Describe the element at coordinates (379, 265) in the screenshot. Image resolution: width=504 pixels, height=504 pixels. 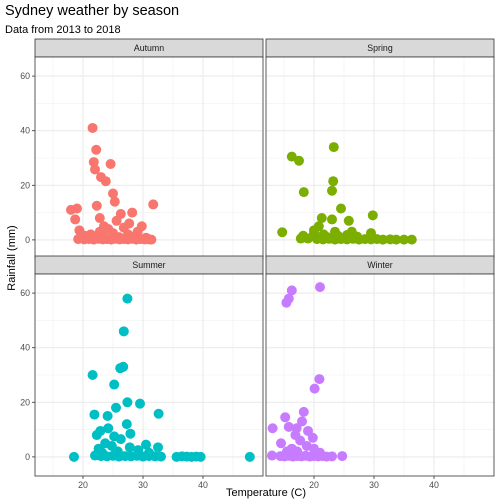
I see `facet-strip-label: Winter` at that location.